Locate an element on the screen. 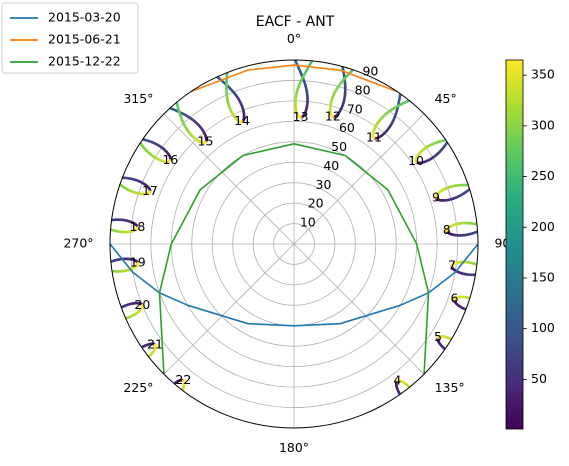  hour-label: 21 is located at coordinates (155, 343).